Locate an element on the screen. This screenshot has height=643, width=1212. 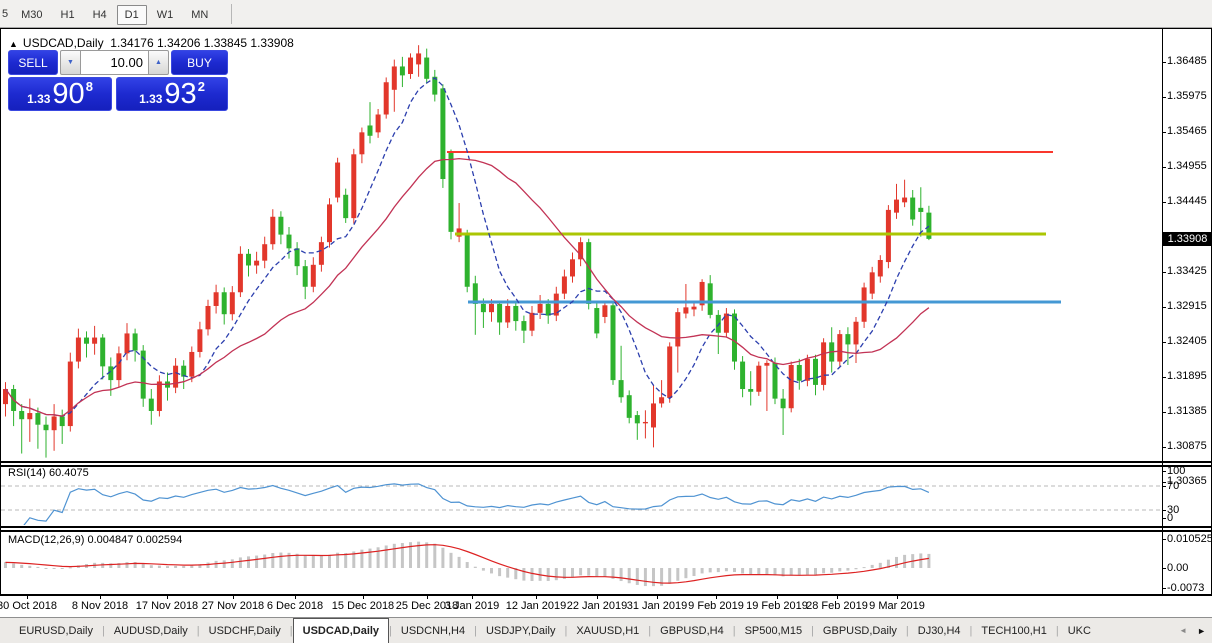
tab-gbpusd-daily: GBPUSD,Daily is located at coordinates (859, 630).